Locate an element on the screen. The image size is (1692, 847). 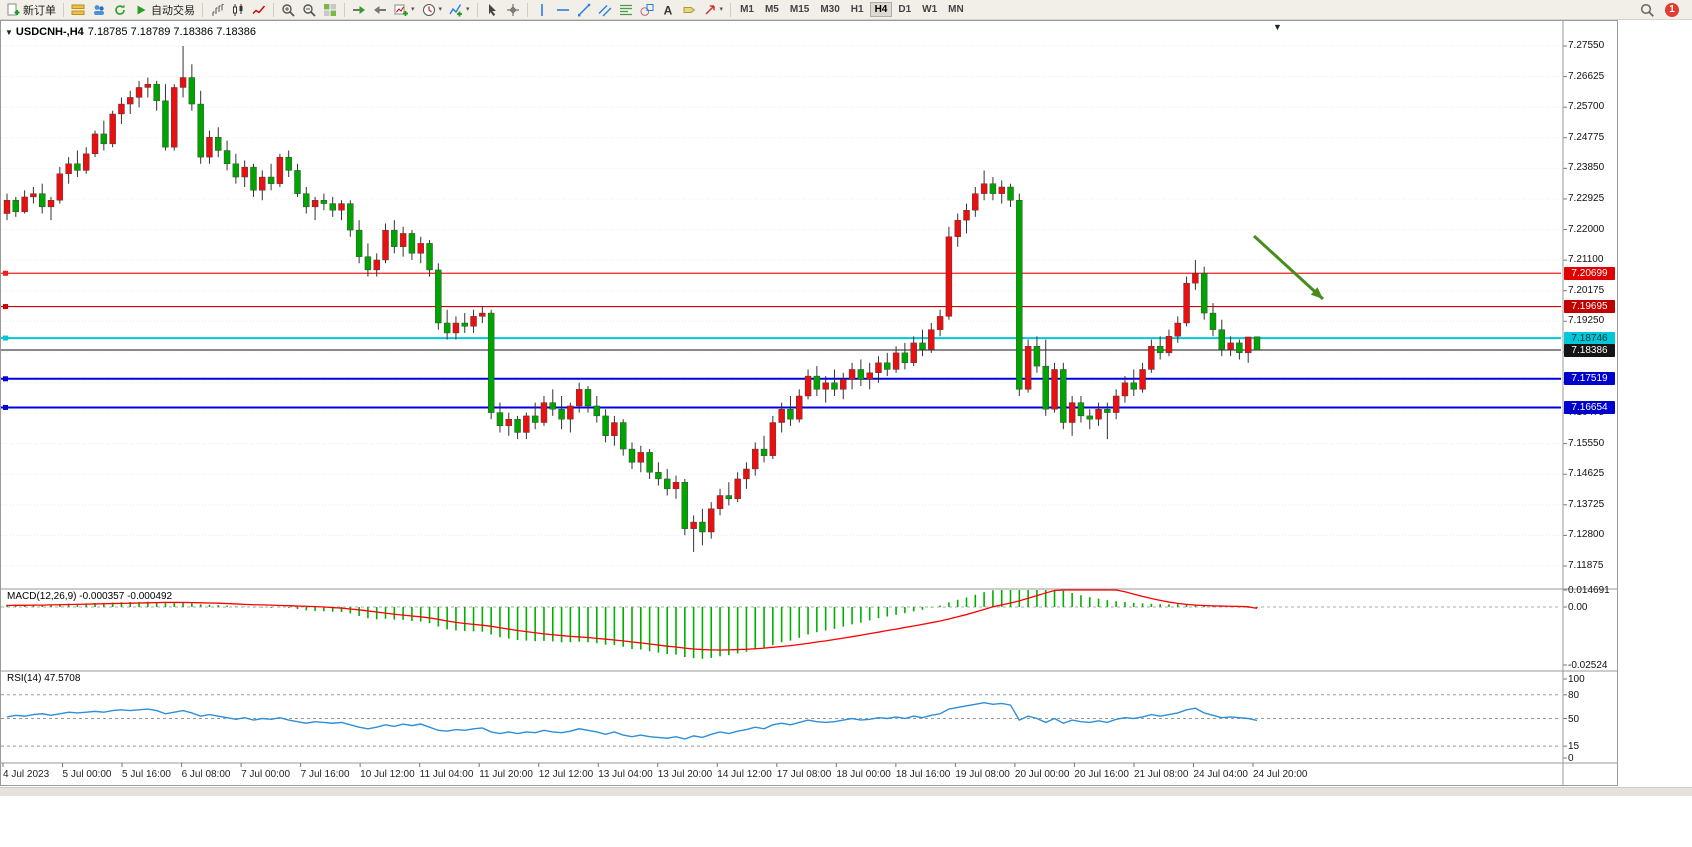
bars-icon is located at coordinates (218, 9).